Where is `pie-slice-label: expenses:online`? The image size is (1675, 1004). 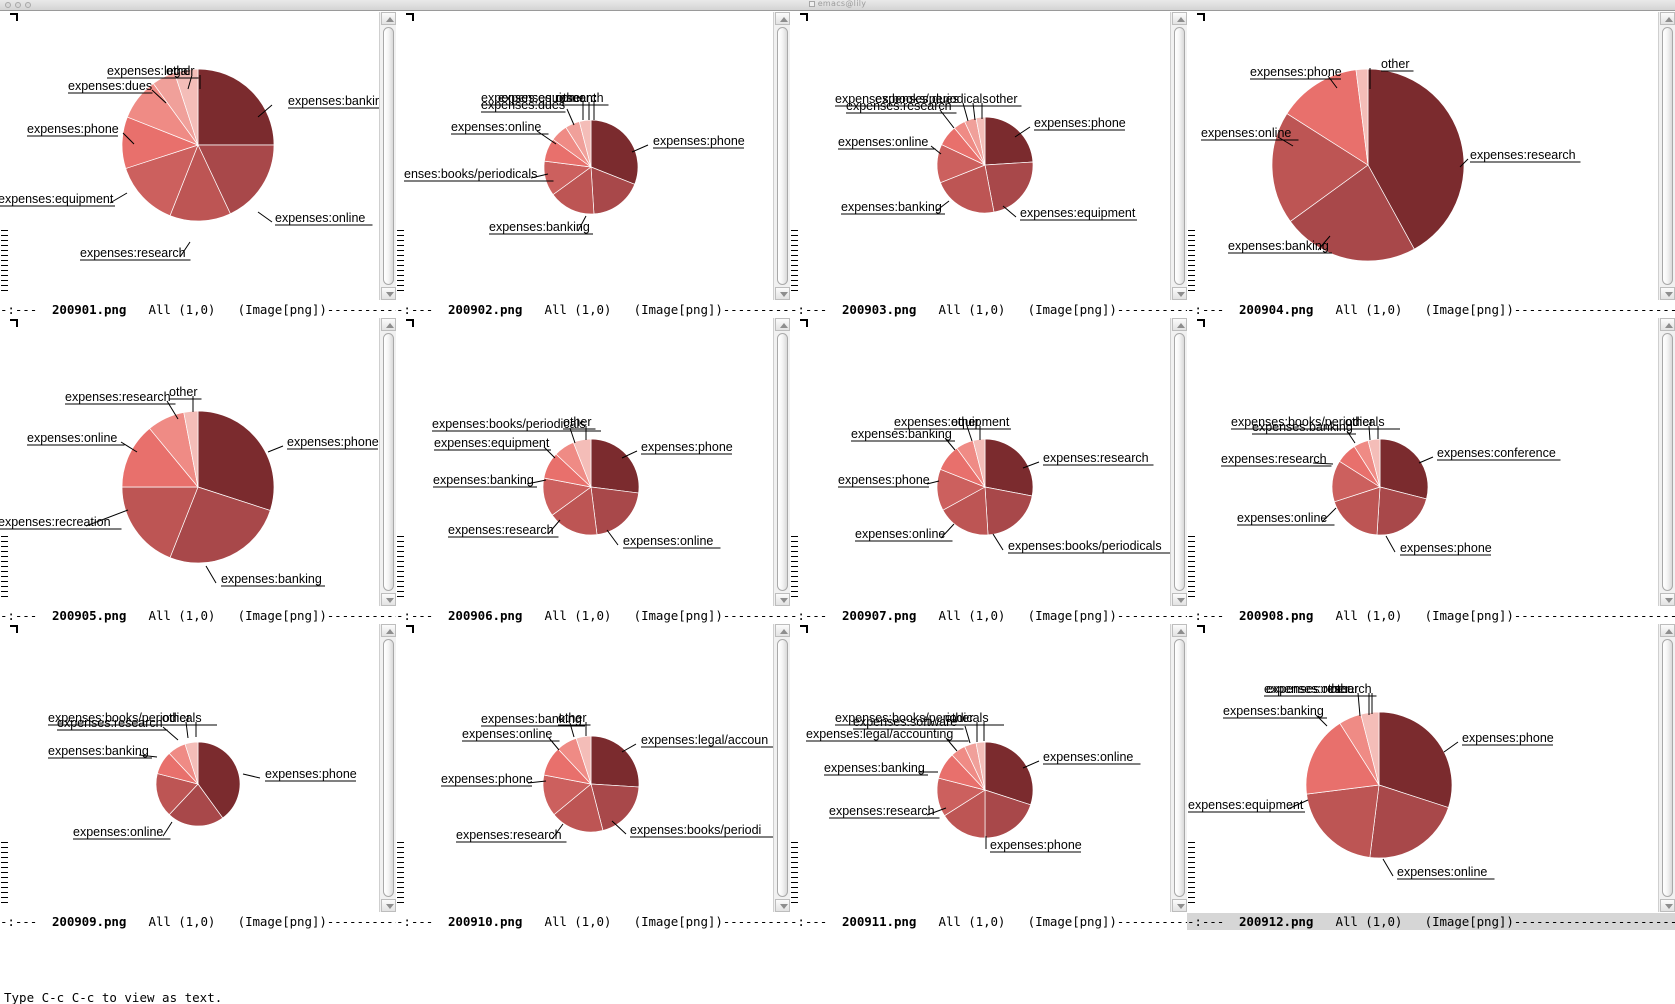 pie-slice-label: expenses:online is located at coordinates (118, 832).